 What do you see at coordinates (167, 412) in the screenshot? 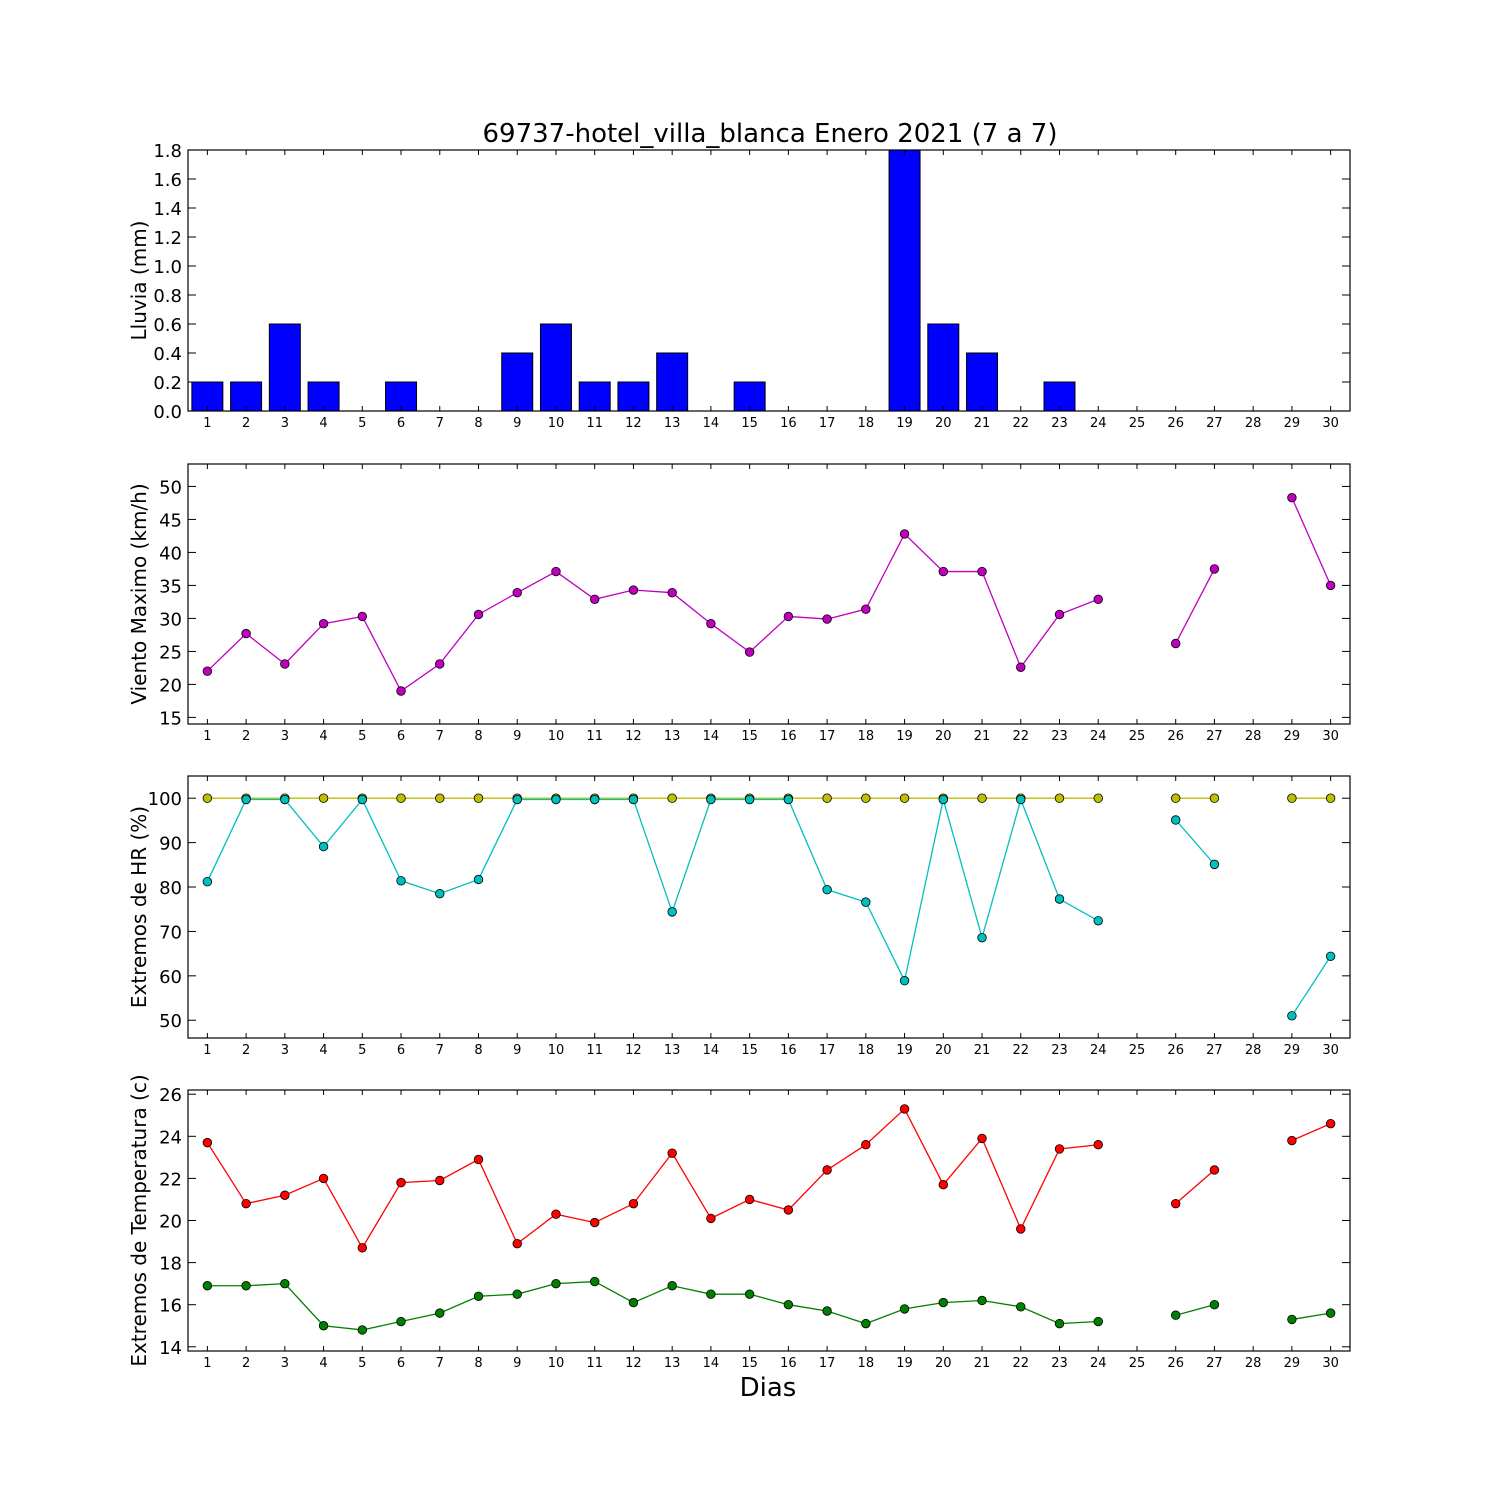
I see `y-tick-label: 0.0` at bounding box center [167, 412].